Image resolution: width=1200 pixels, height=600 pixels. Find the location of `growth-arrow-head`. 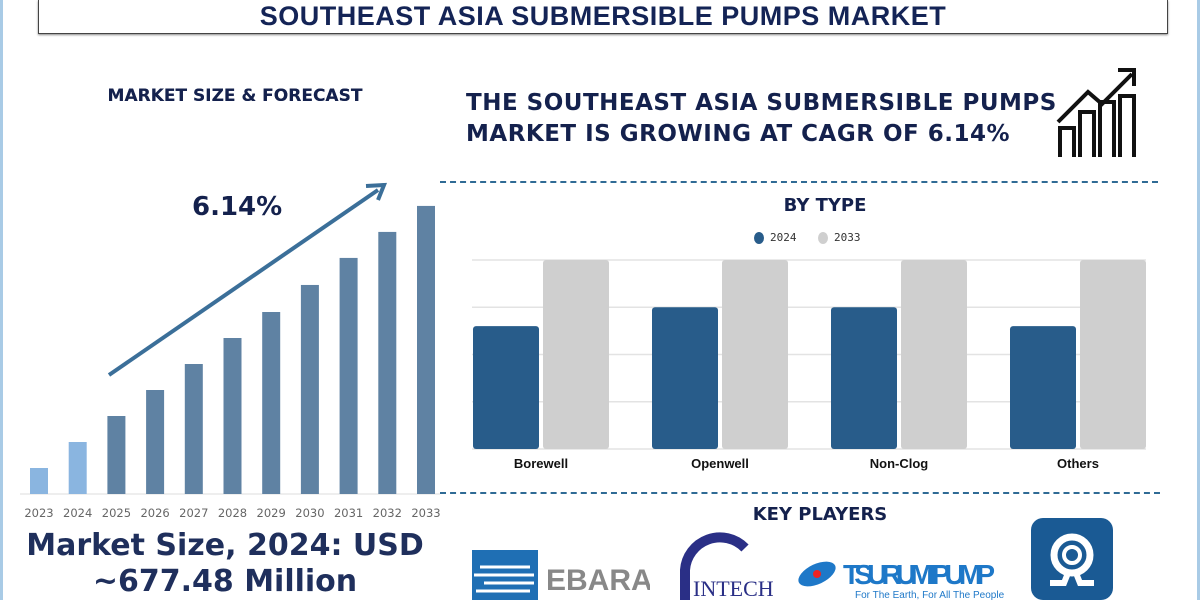

growth-arrow-head is located at coordinates (376, 191).